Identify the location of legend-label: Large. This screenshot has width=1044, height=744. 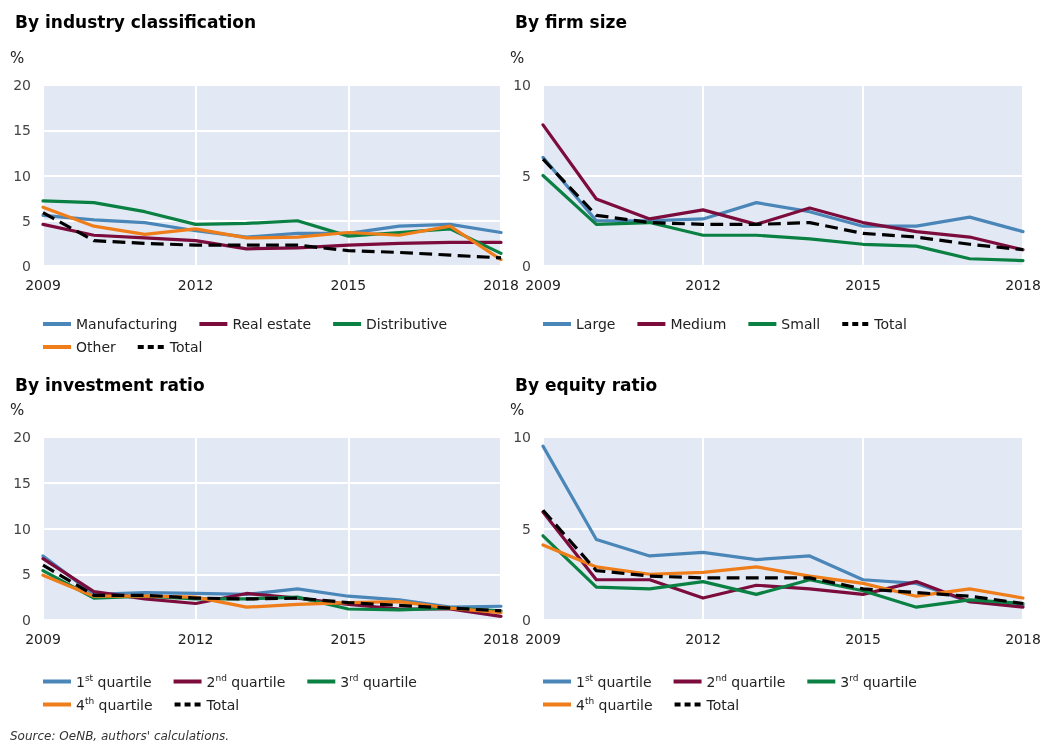
(596, 324).